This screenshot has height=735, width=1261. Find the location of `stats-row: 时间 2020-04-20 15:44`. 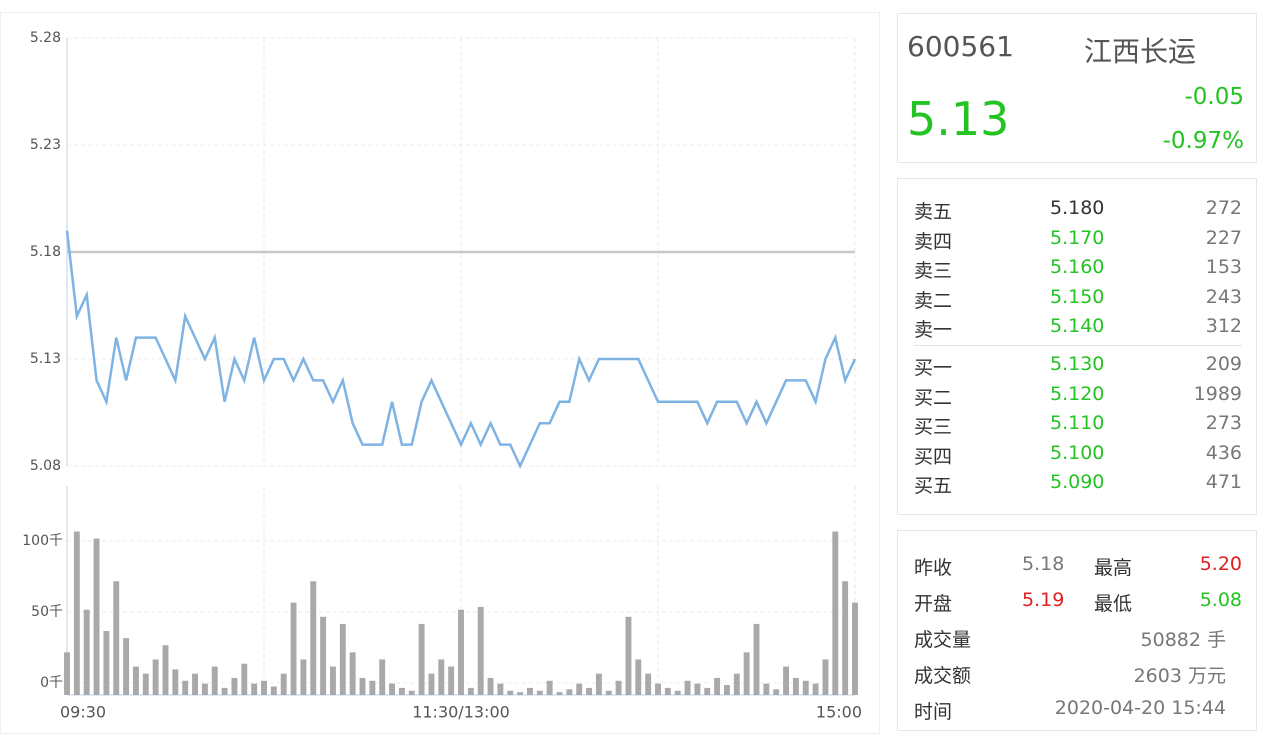

stats-row: 时间 2020-04-20 15:44 is located at coordinates (1078, 711).